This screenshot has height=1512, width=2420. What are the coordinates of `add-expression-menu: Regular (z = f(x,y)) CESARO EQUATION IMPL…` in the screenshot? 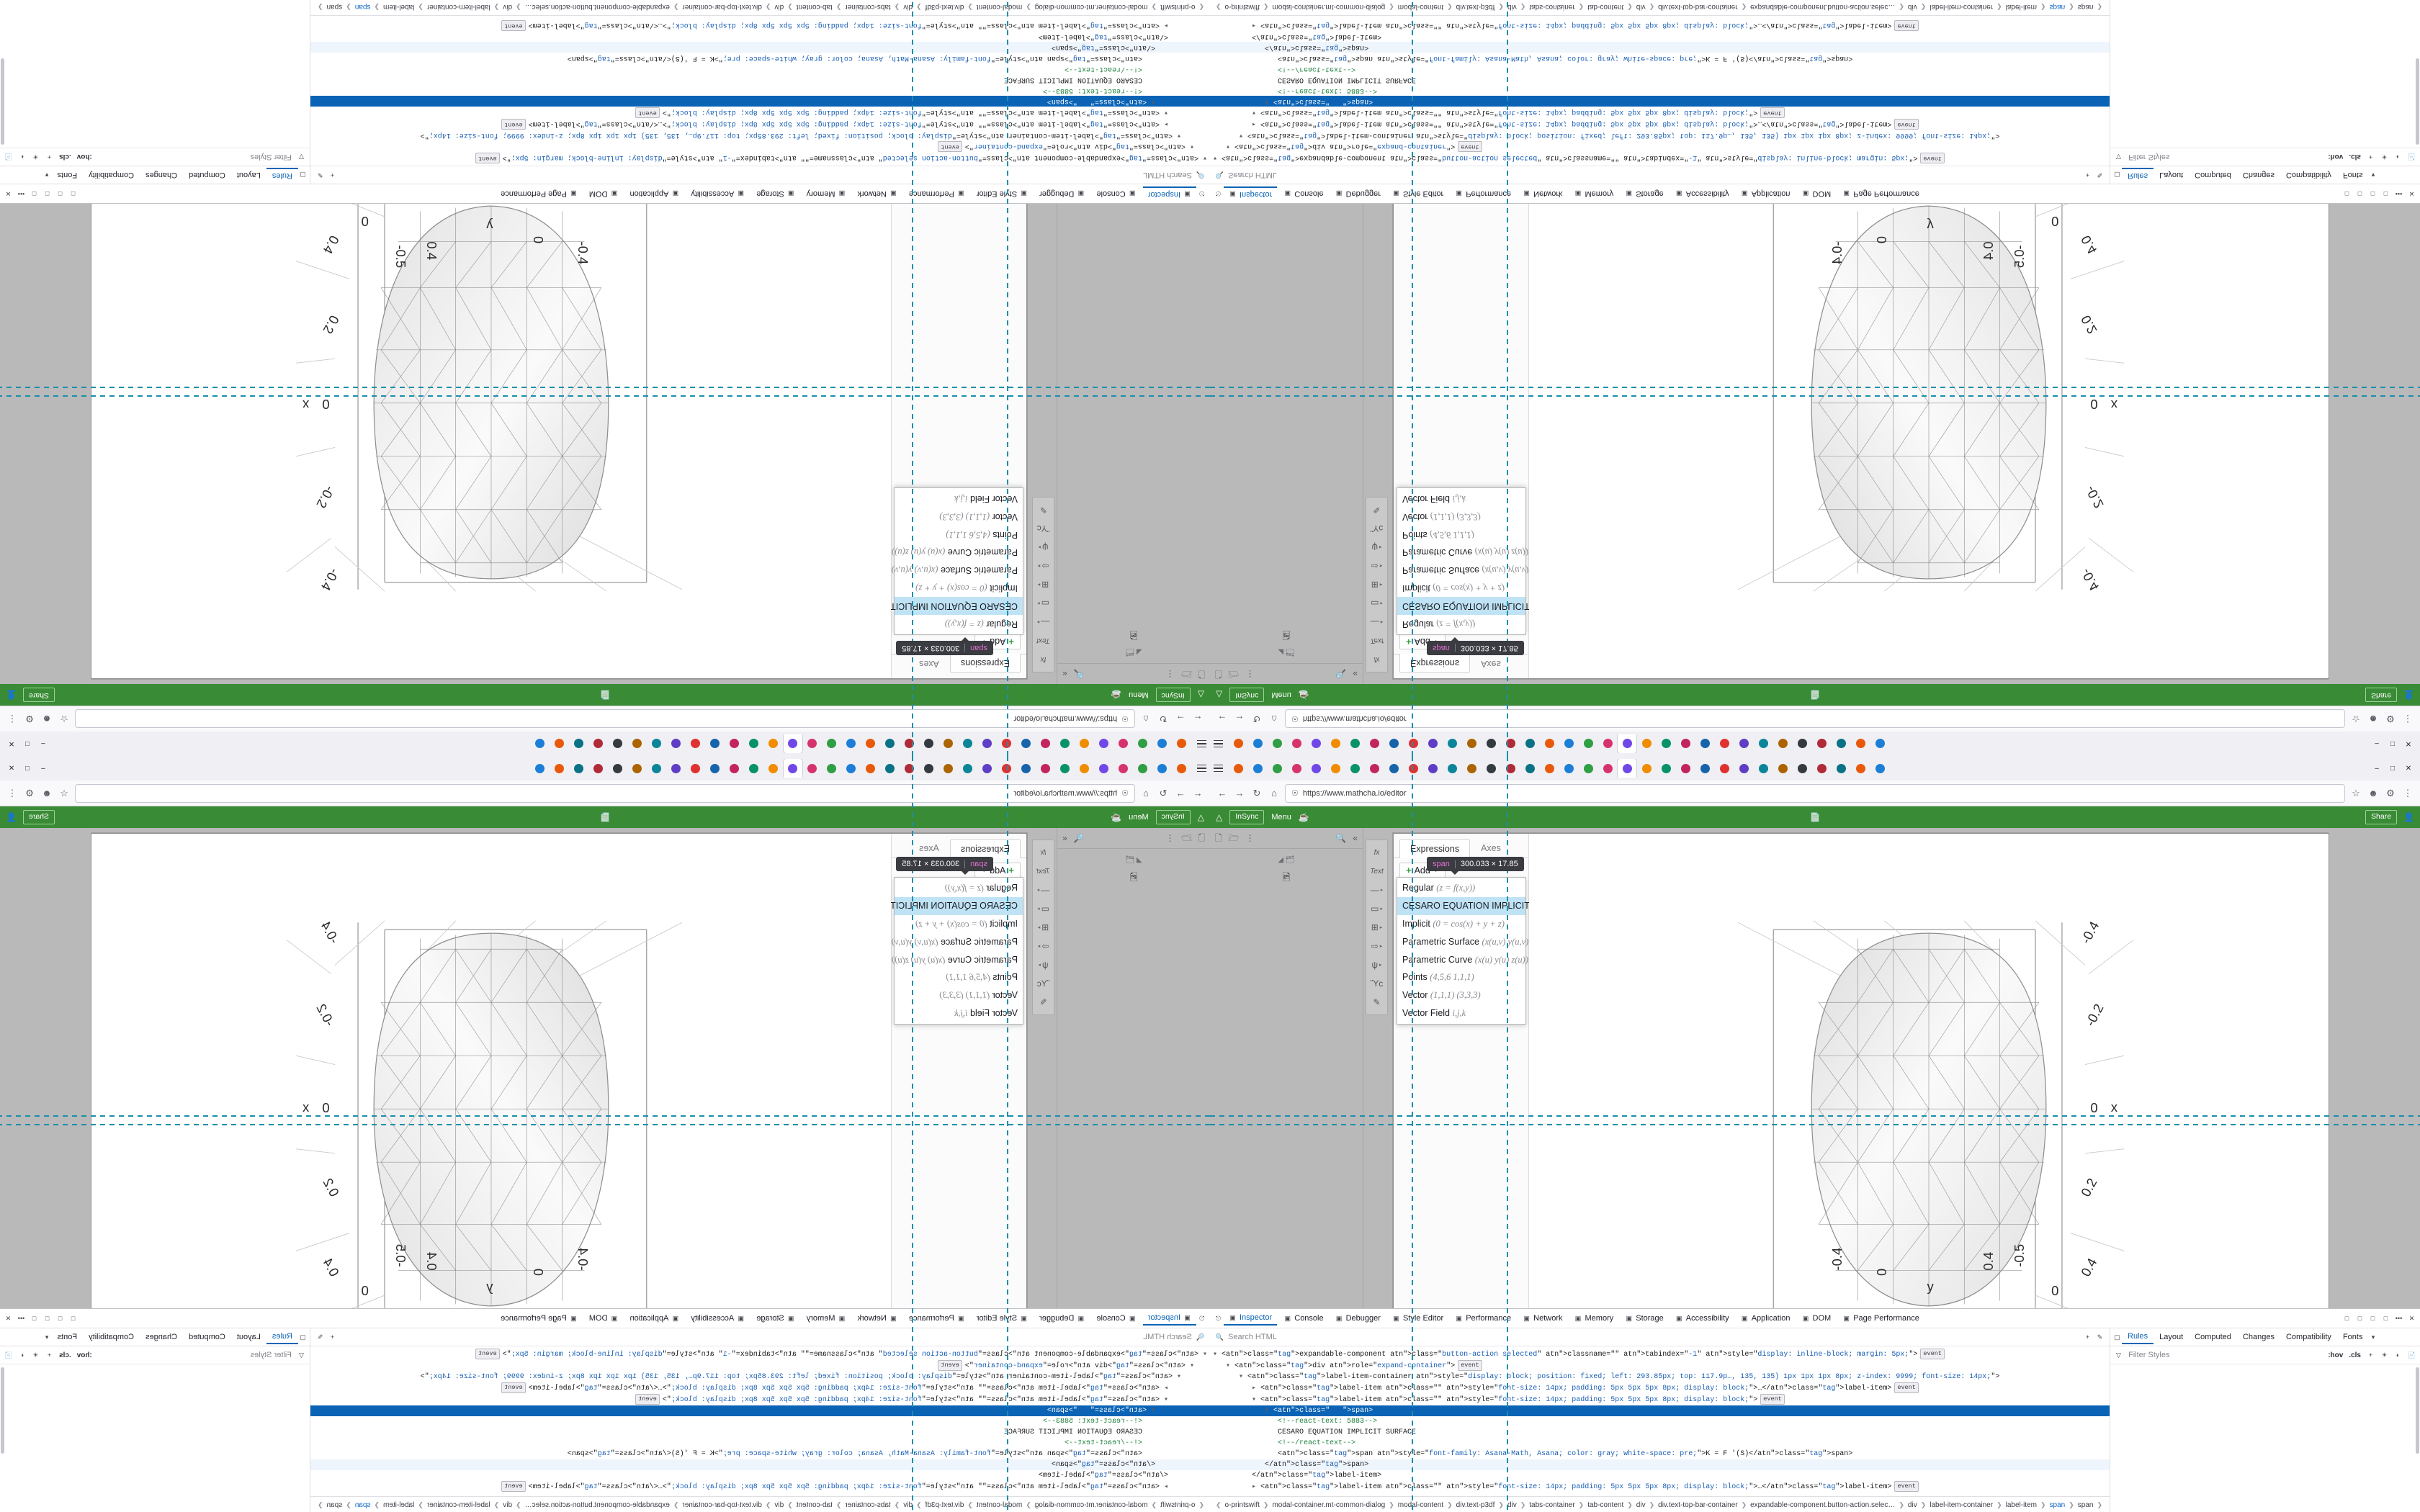 It's located at (915, 951).